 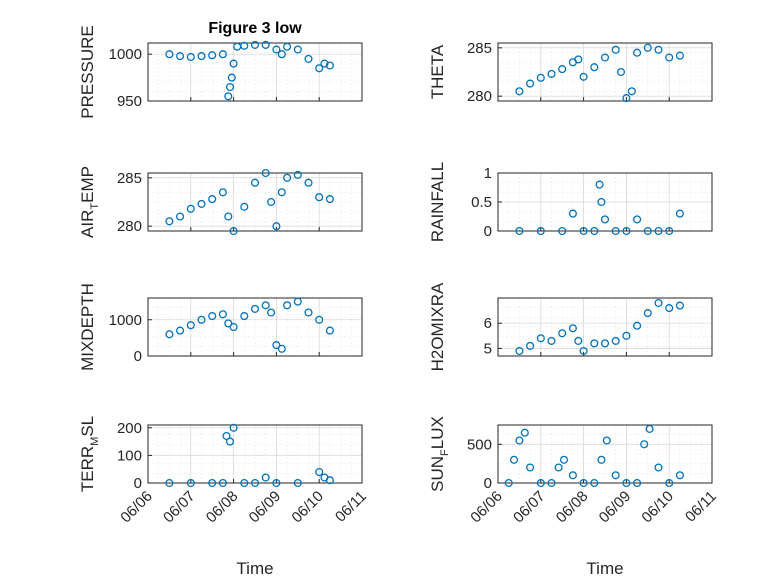 I want to click on subplot-pressure: 950 1000 PRESSURE Figure 3 low, so click(x=220, y=69).